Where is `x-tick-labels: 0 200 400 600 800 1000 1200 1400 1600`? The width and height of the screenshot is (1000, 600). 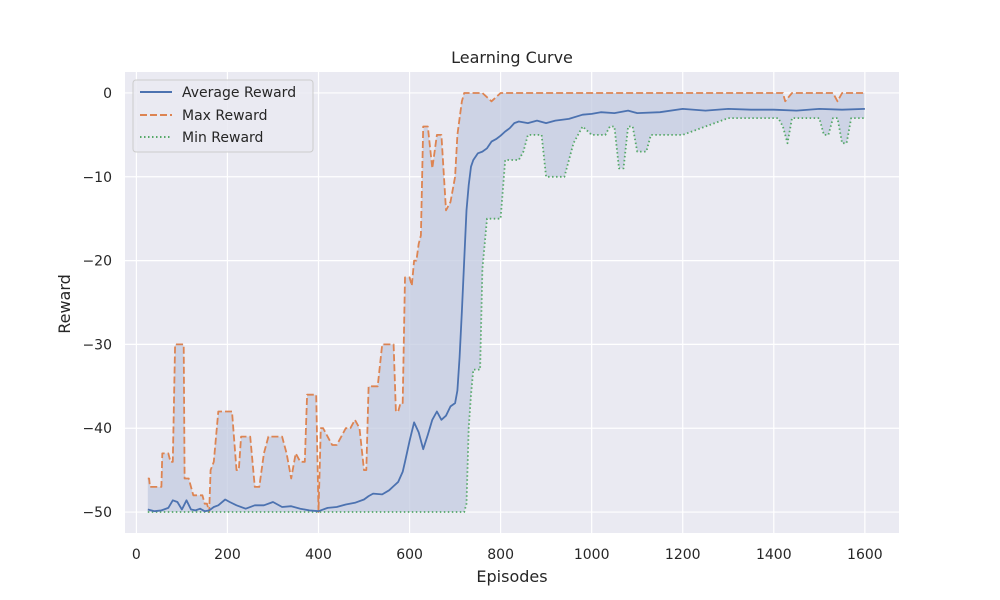
x-tick-labels: 0 200 400 600 800 1000 1200 1400 1600 is located at coordinates (507, 555).